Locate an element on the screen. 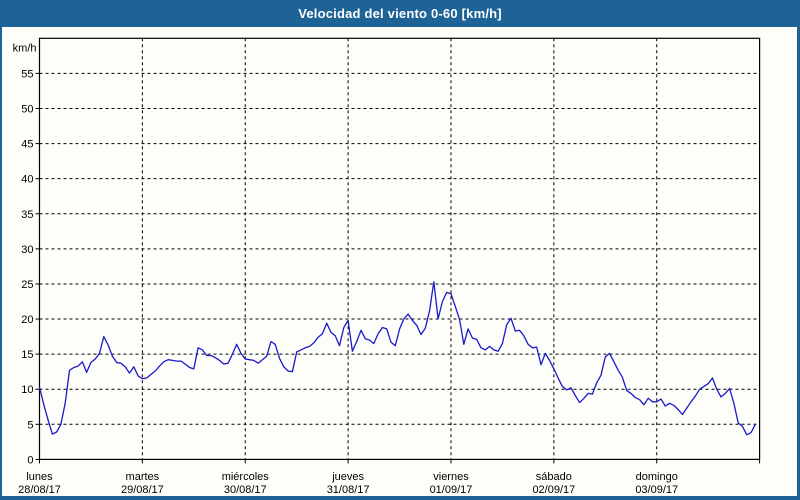 This screenshot has height=500, width=800. x-axis-date-label: 31/08/17 is located at coordinates (348, 490).